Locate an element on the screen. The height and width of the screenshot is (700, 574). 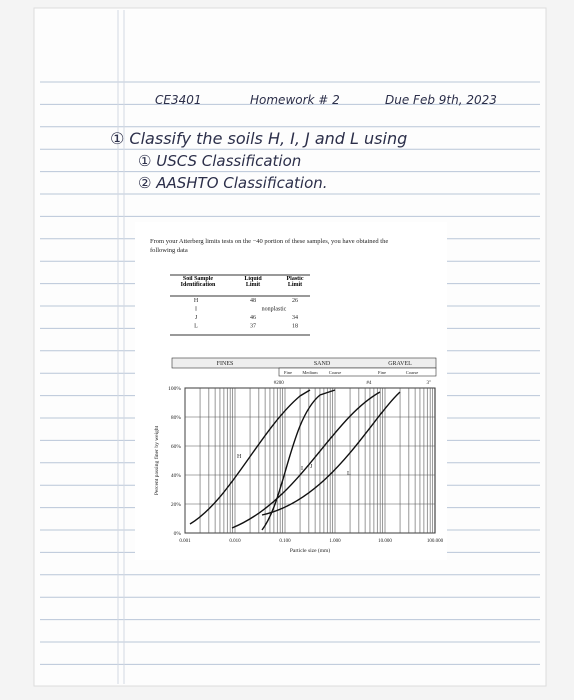
table-cell: 37 is located at coordinates (253, 327).